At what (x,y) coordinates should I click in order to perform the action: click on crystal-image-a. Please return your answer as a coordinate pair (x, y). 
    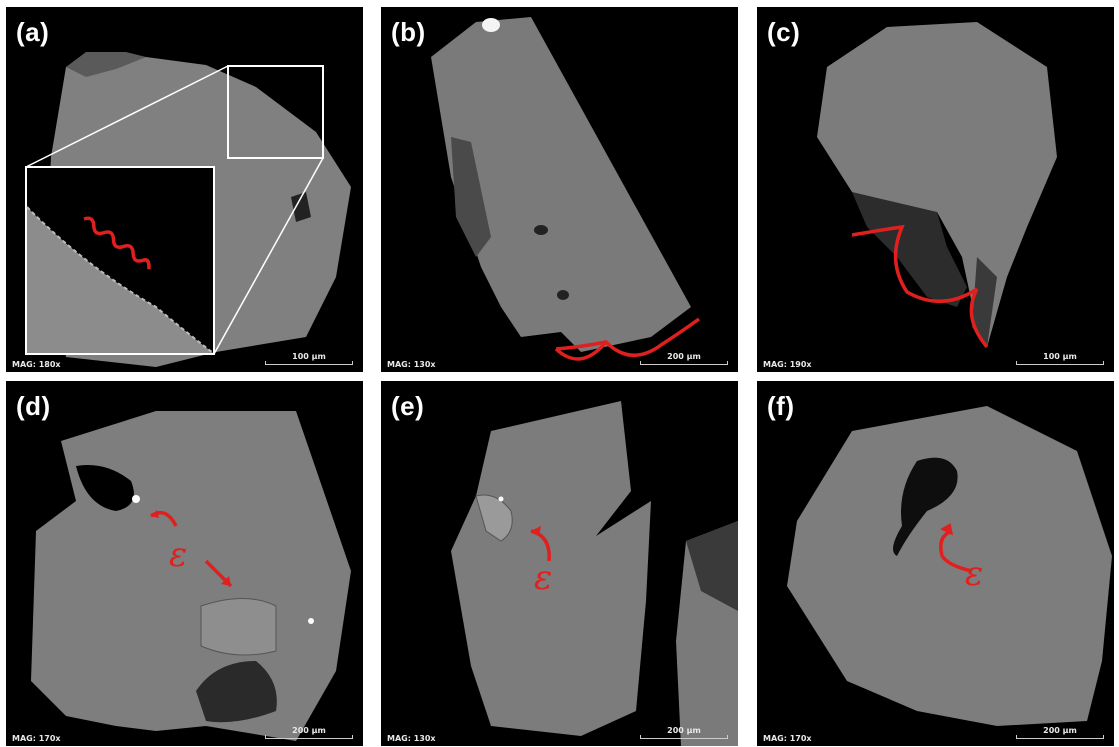
    Looking at the image, I should click on (188, 209).